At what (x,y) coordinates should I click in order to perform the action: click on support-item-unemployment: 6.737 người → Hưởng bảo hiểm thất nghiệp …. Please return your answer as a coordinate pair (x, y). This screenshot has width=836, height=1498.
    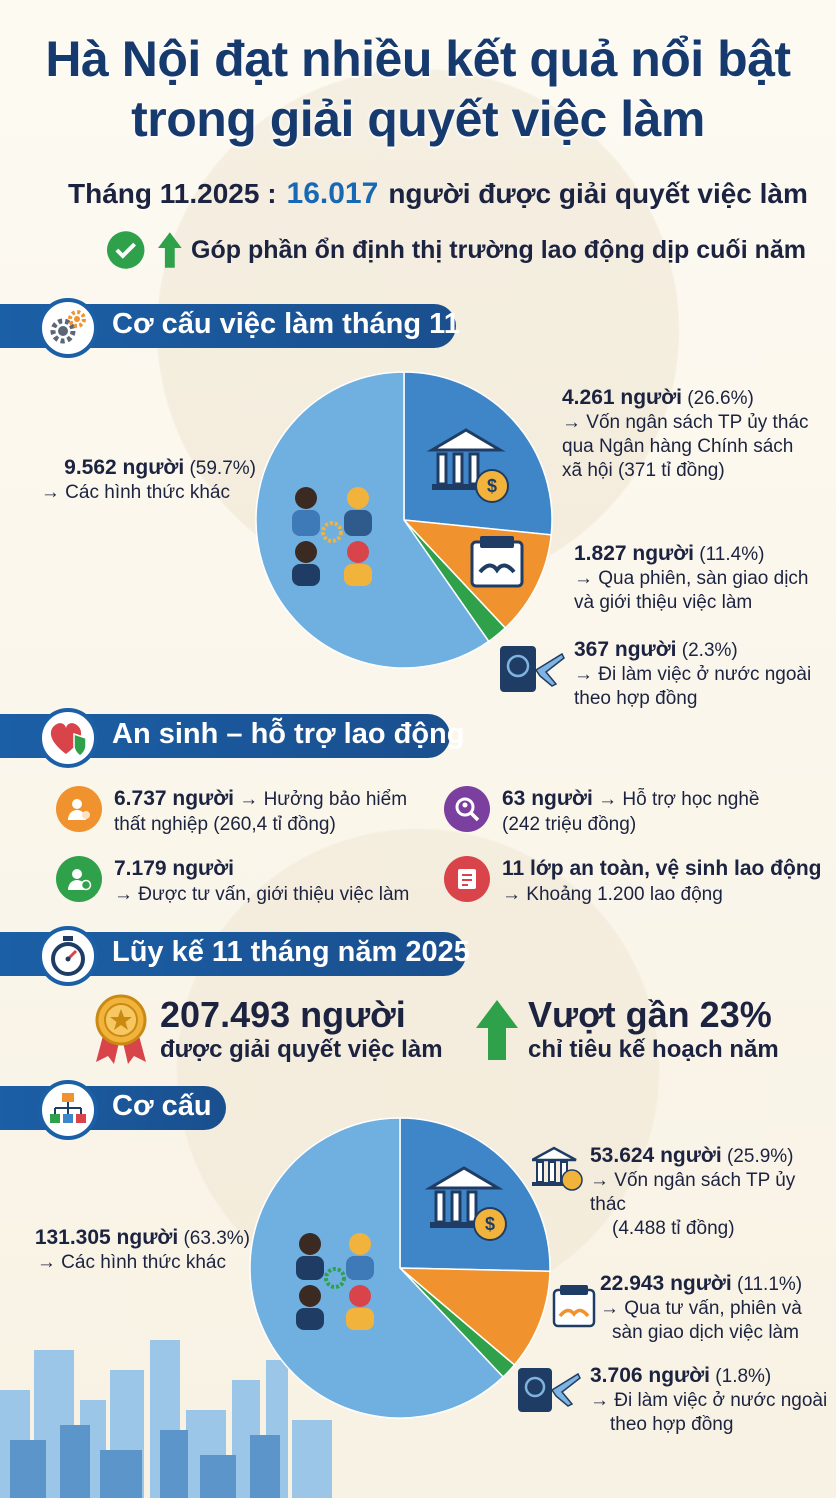
    Looking at the image, I should click on (246, 811).